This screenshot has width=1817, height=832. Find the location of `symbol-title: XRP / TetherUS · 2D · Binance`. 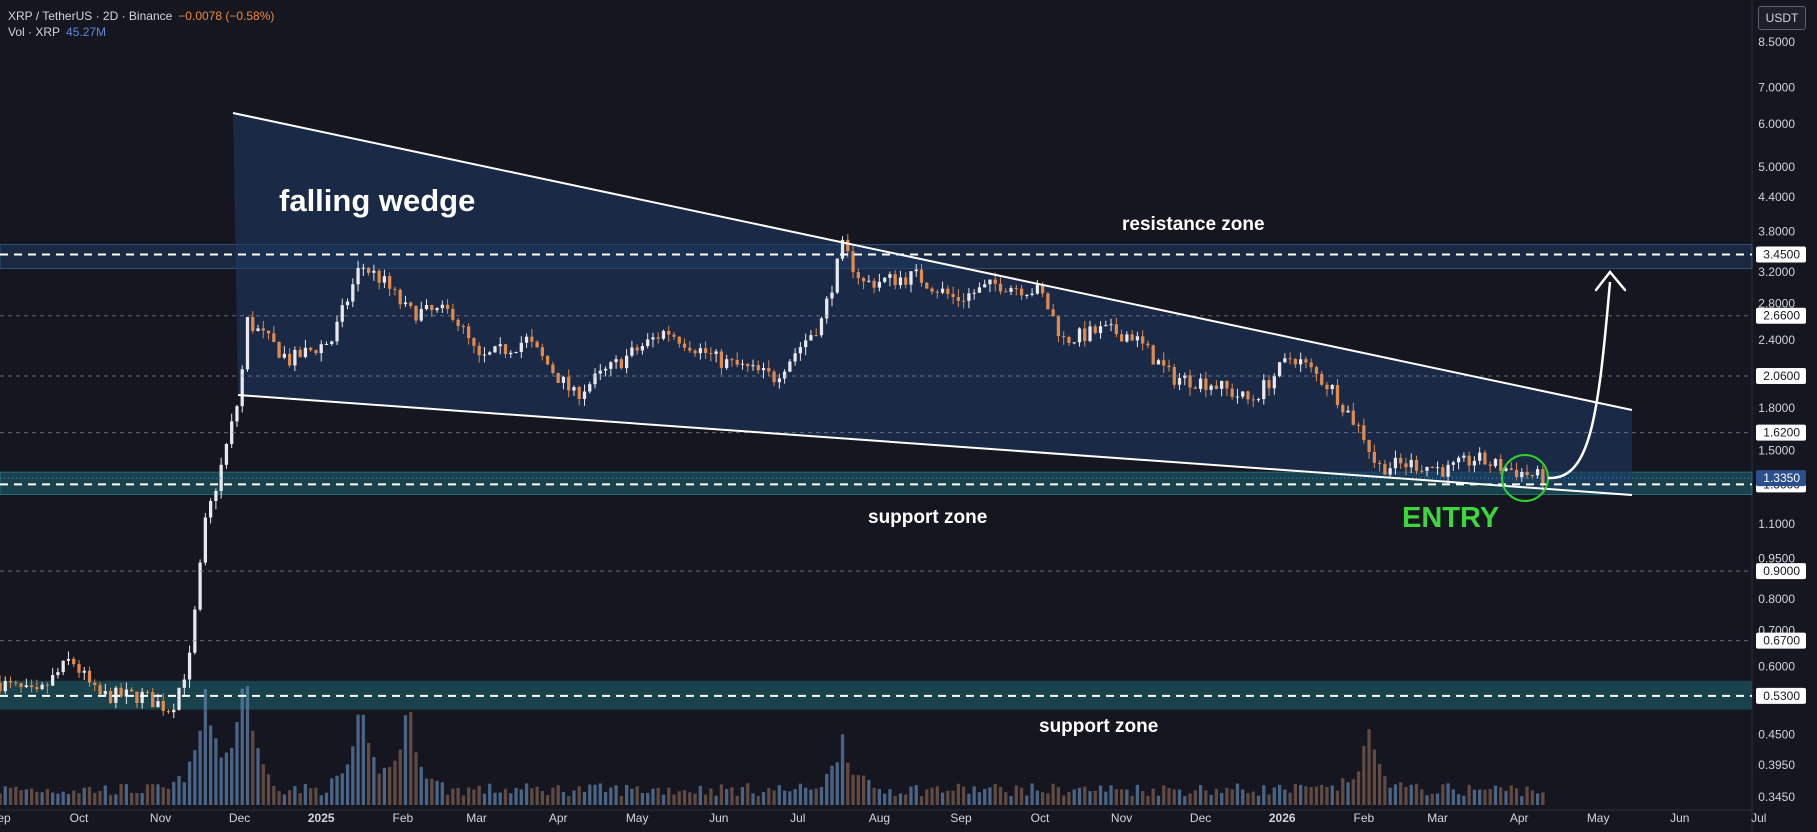

symbol-title: XRP / TetherUS · 2D · Binance is located at coordinates (90, 16).